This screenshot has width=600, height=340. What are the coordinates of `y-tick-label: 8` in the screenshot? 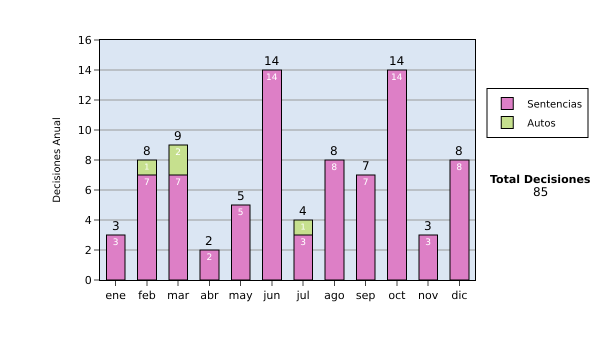 It's located at (88, 160).